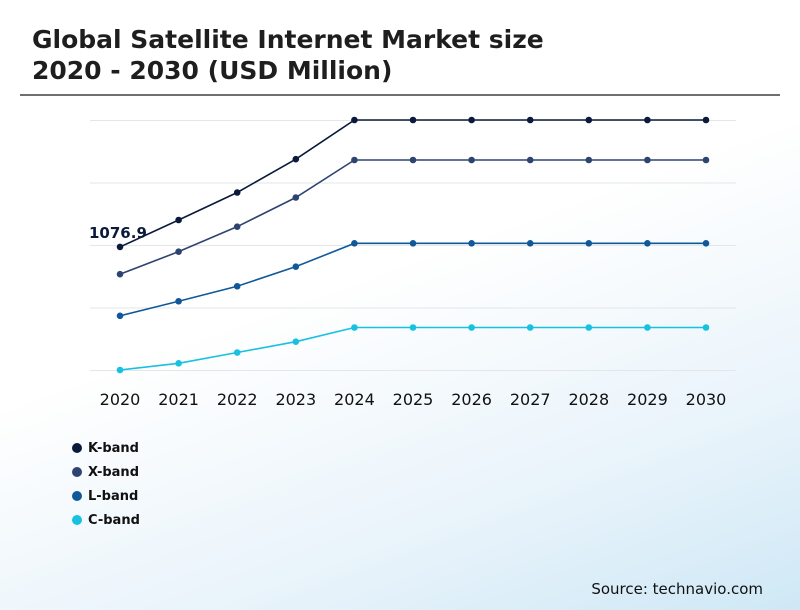  I want to click on legend-item: X-band, so click(106, 472).